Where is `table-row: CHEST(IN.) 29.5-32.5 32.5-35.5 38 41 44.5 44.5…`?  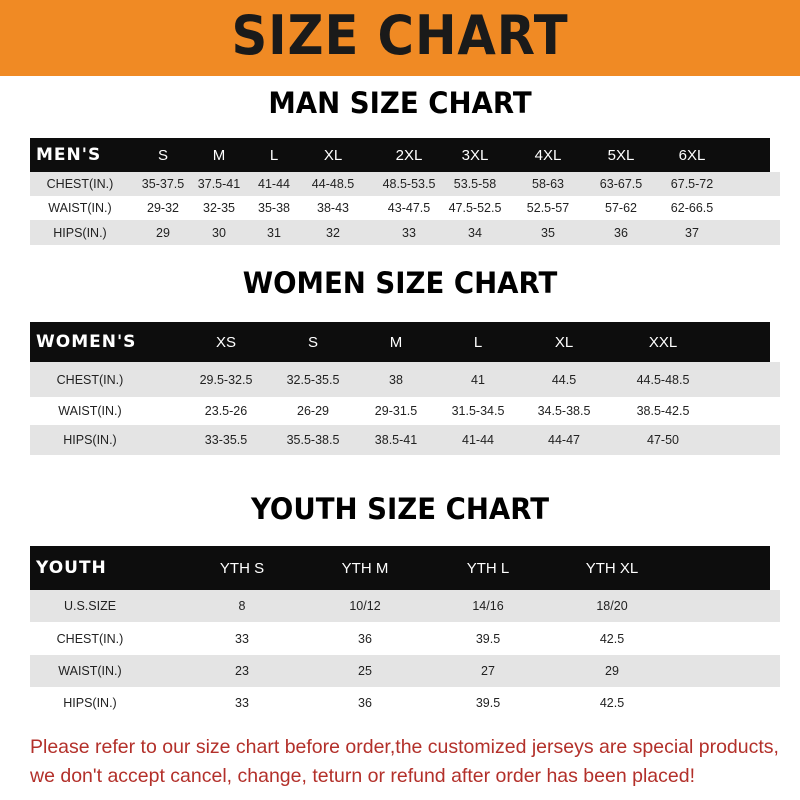
table-row: CHEST(IN.) 29.5-32.5 32.5-35.5 38 41 44.5 44.5… is located at coordinates (405, 379).